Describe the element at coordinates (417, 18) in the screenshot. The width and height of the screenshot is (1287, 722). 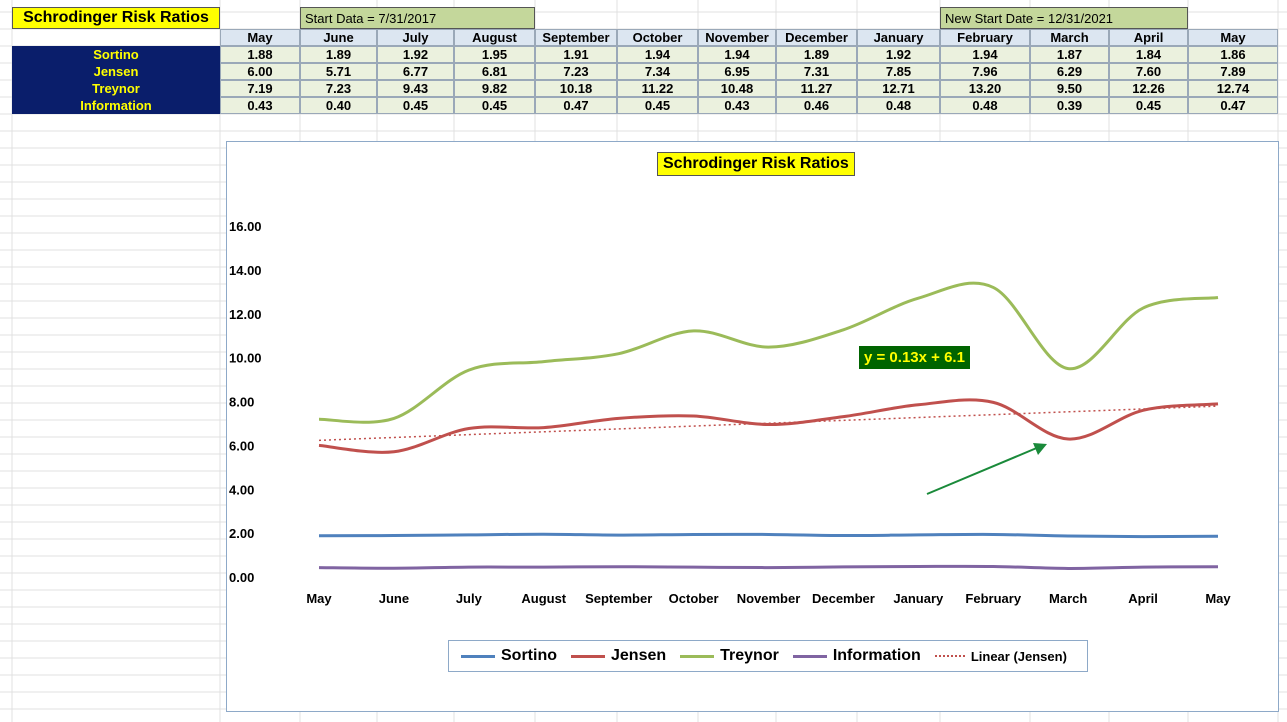
I see `start-date-label: Start Data = 7/31/2017` at that location.